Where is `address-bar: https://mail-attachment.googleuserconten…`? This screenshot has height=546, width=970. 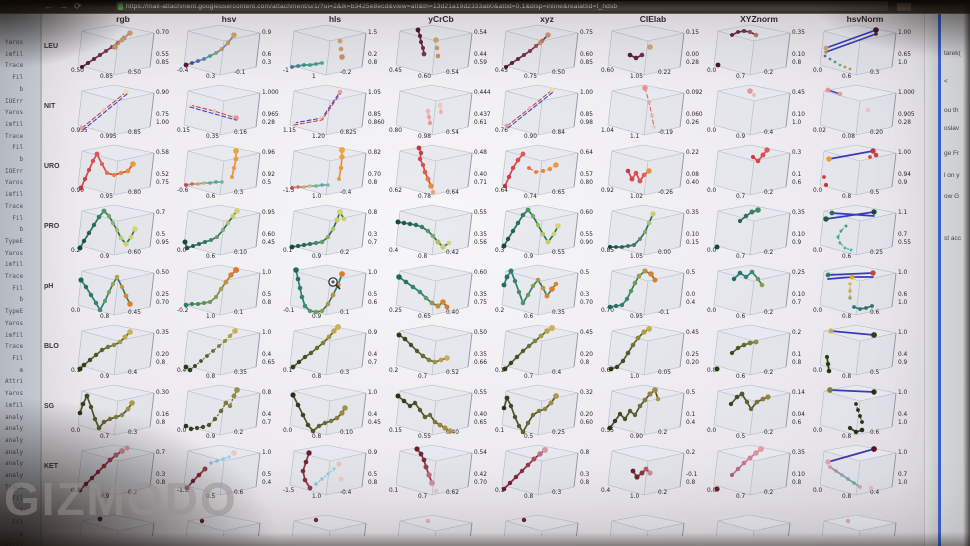
address-bar: https://mail-attachment.googleuserconten… is located at coordinates (502, 6).